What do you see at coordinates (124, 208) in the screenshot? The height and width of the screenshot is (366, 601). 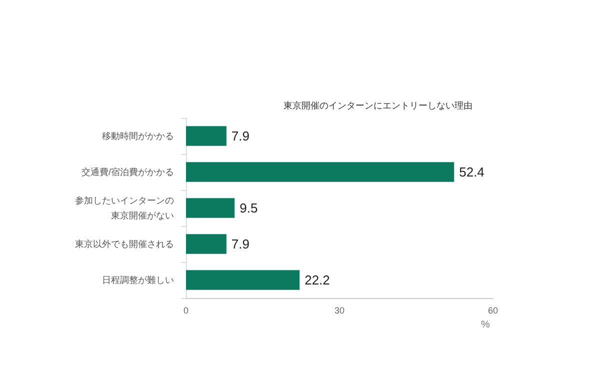 I see `y-tick-label: 参加したいインターンの東京開催がない` at bounding box center [124, 208].